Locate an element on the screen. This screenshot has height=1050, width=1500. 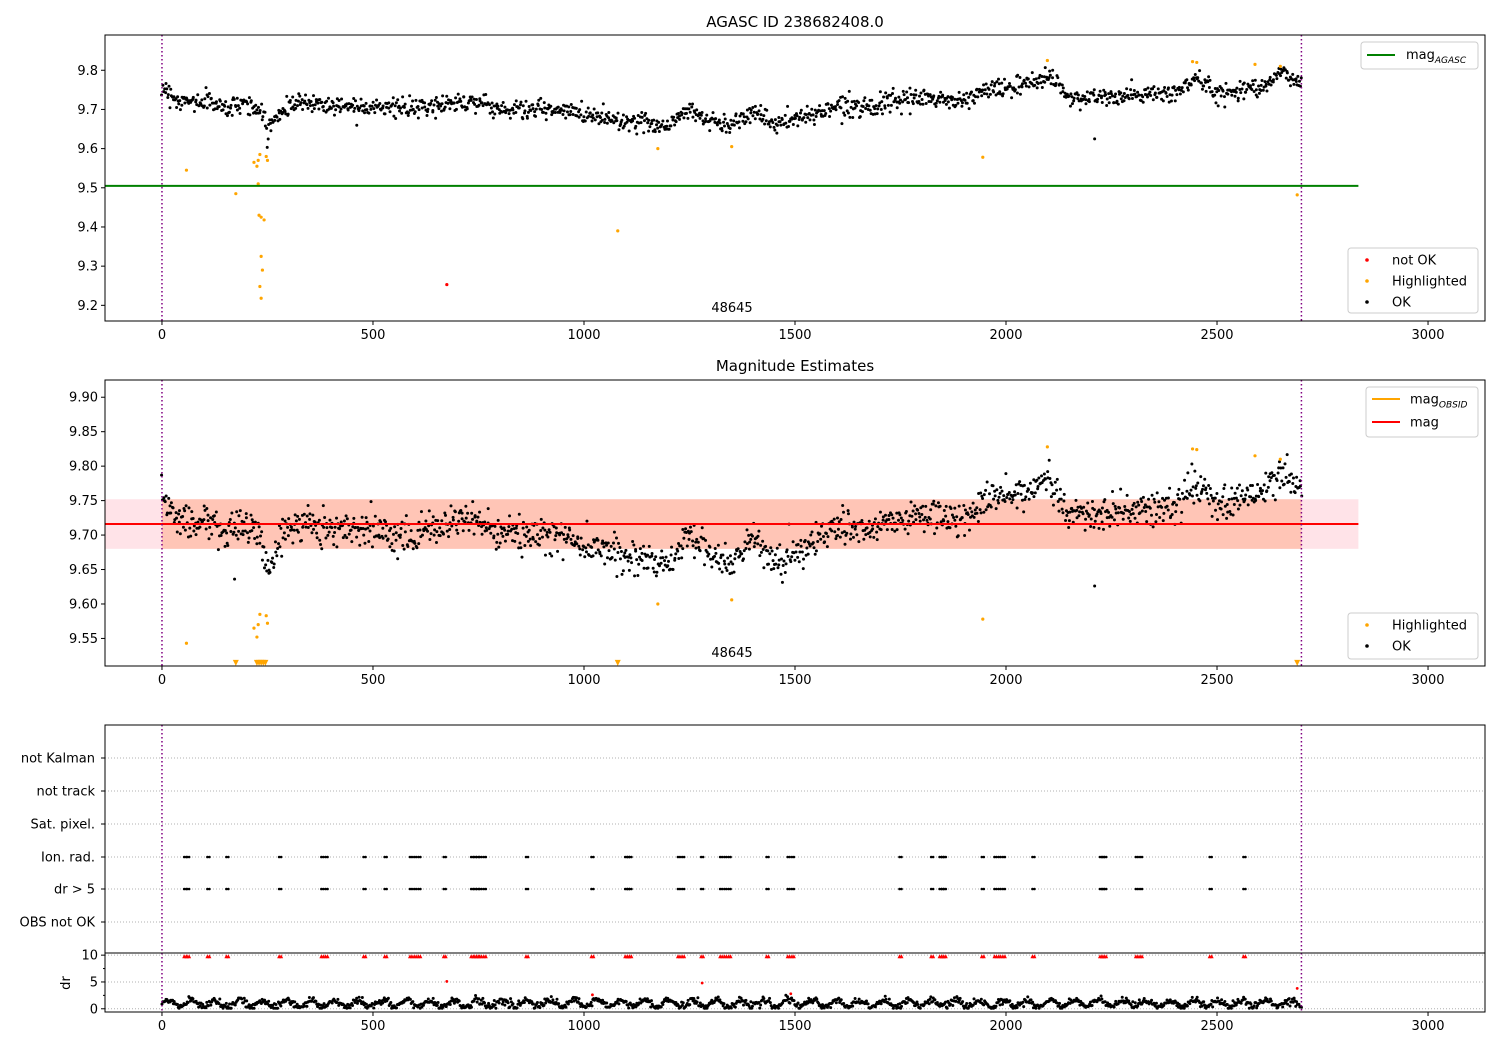
agasc-legend-marker is located at coordinates (1367, 281).